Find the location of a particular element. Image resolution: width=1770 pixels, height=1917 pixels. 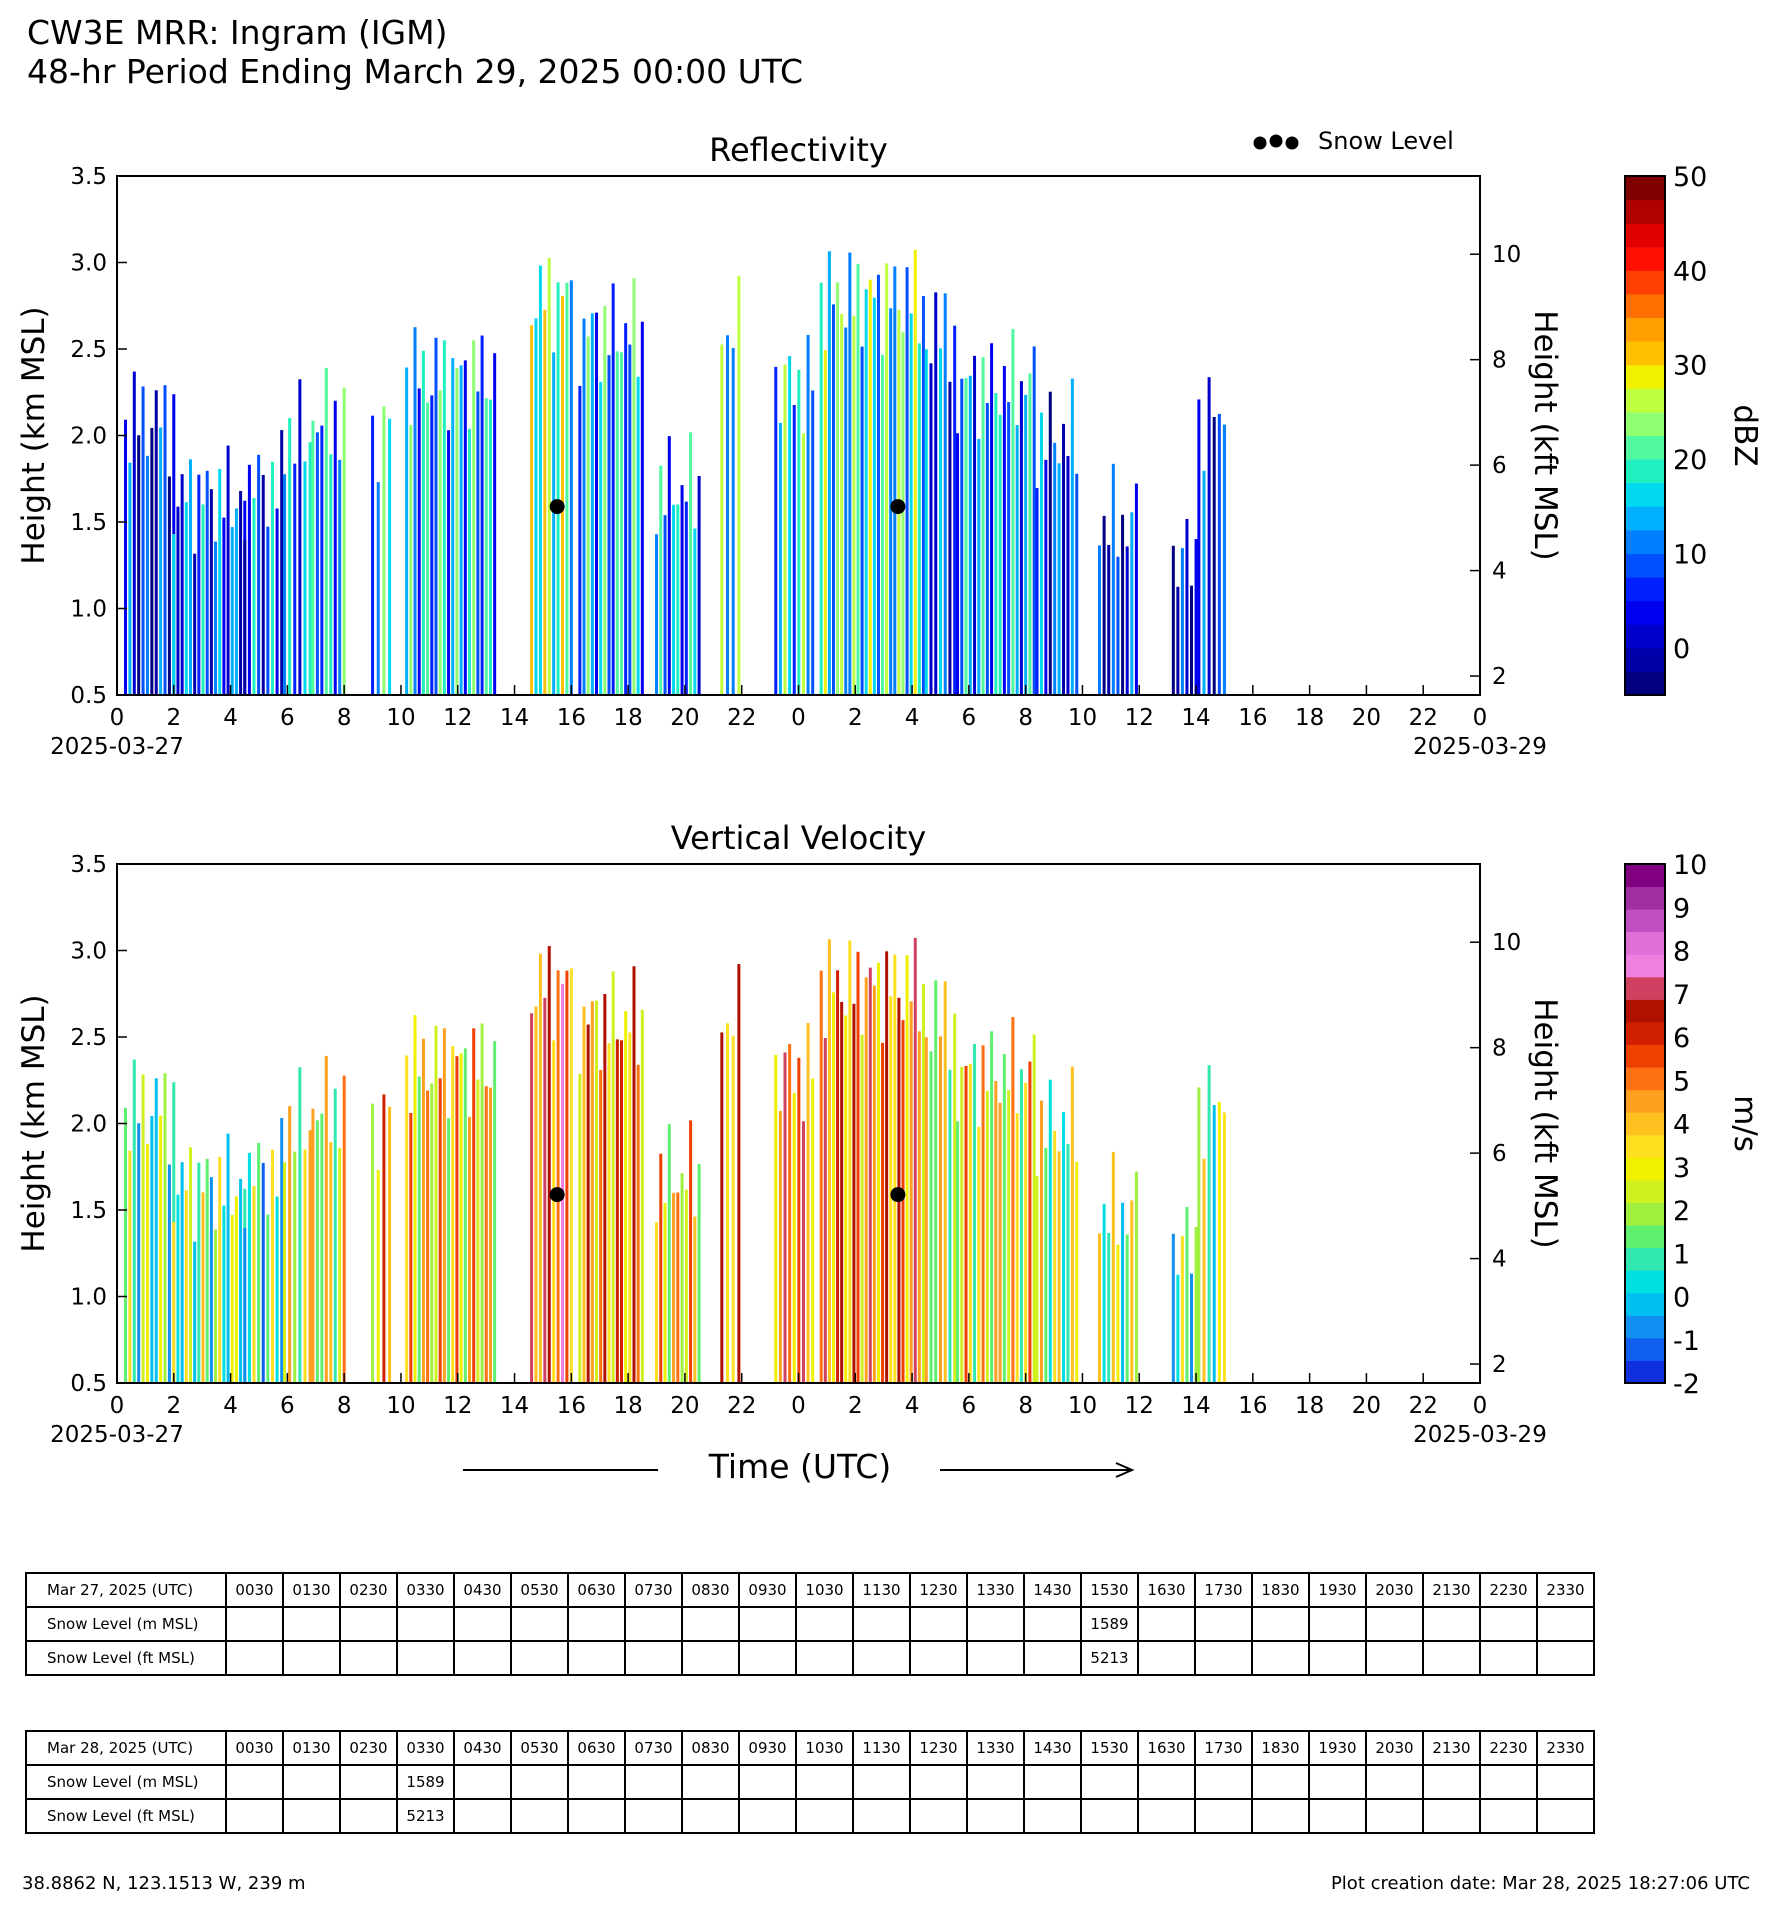

x-tick-label: 14 is located at coordinates (514, 1406).